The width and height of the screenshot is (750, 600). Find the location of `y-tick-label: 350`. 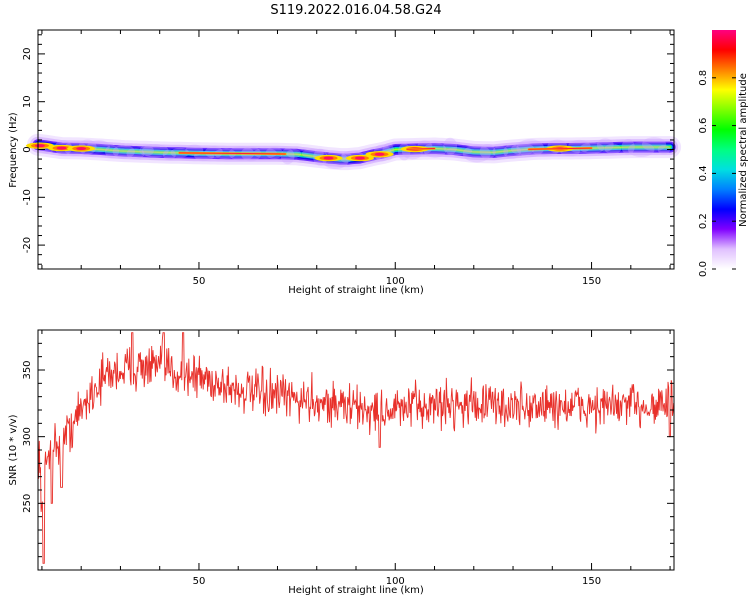

y-tick-label: 350 is located at coordinates (27, 369).